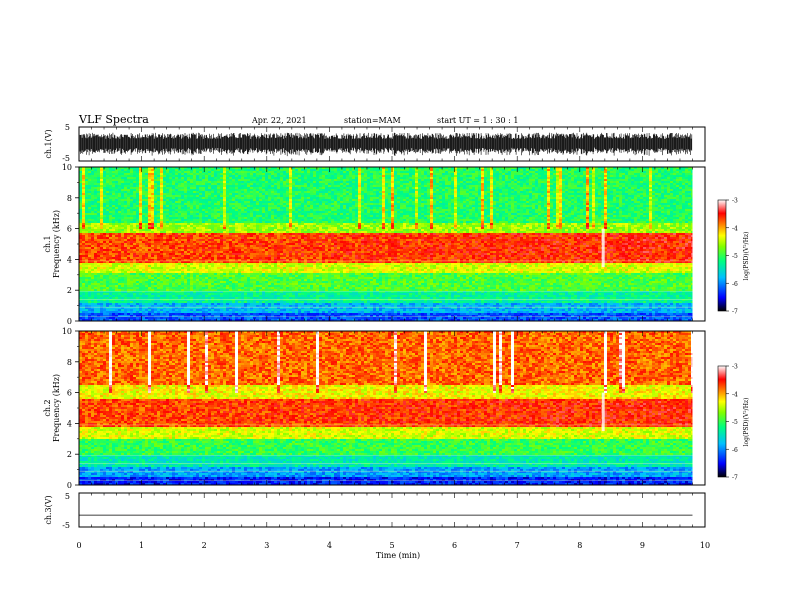 The image size is (792, 612). I want to click on ch1-ytick-top: 5, so click(67, 127).